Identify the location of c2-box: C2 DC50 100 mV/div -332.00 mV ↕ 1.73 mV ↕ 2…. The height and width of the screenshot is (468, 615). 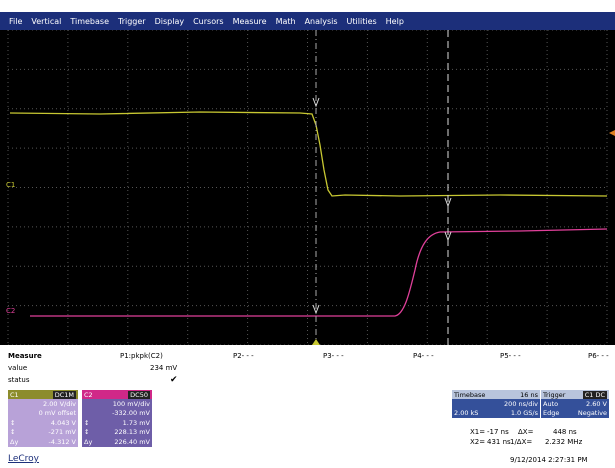
(117, 418).